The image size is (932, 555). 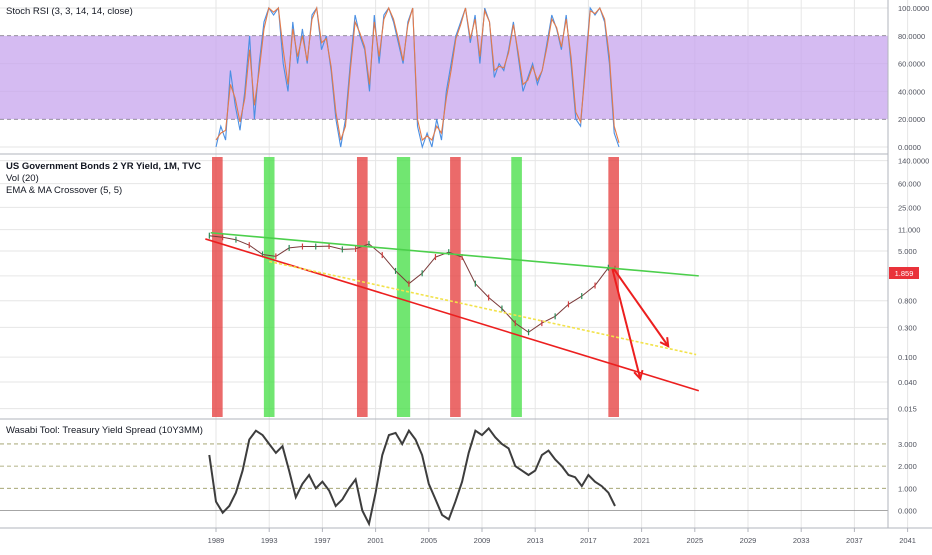 What do you see at coordinates (907, 540) in the screenshot?
I see `x-tick-label: 2041` at bounding box center [907, 540].